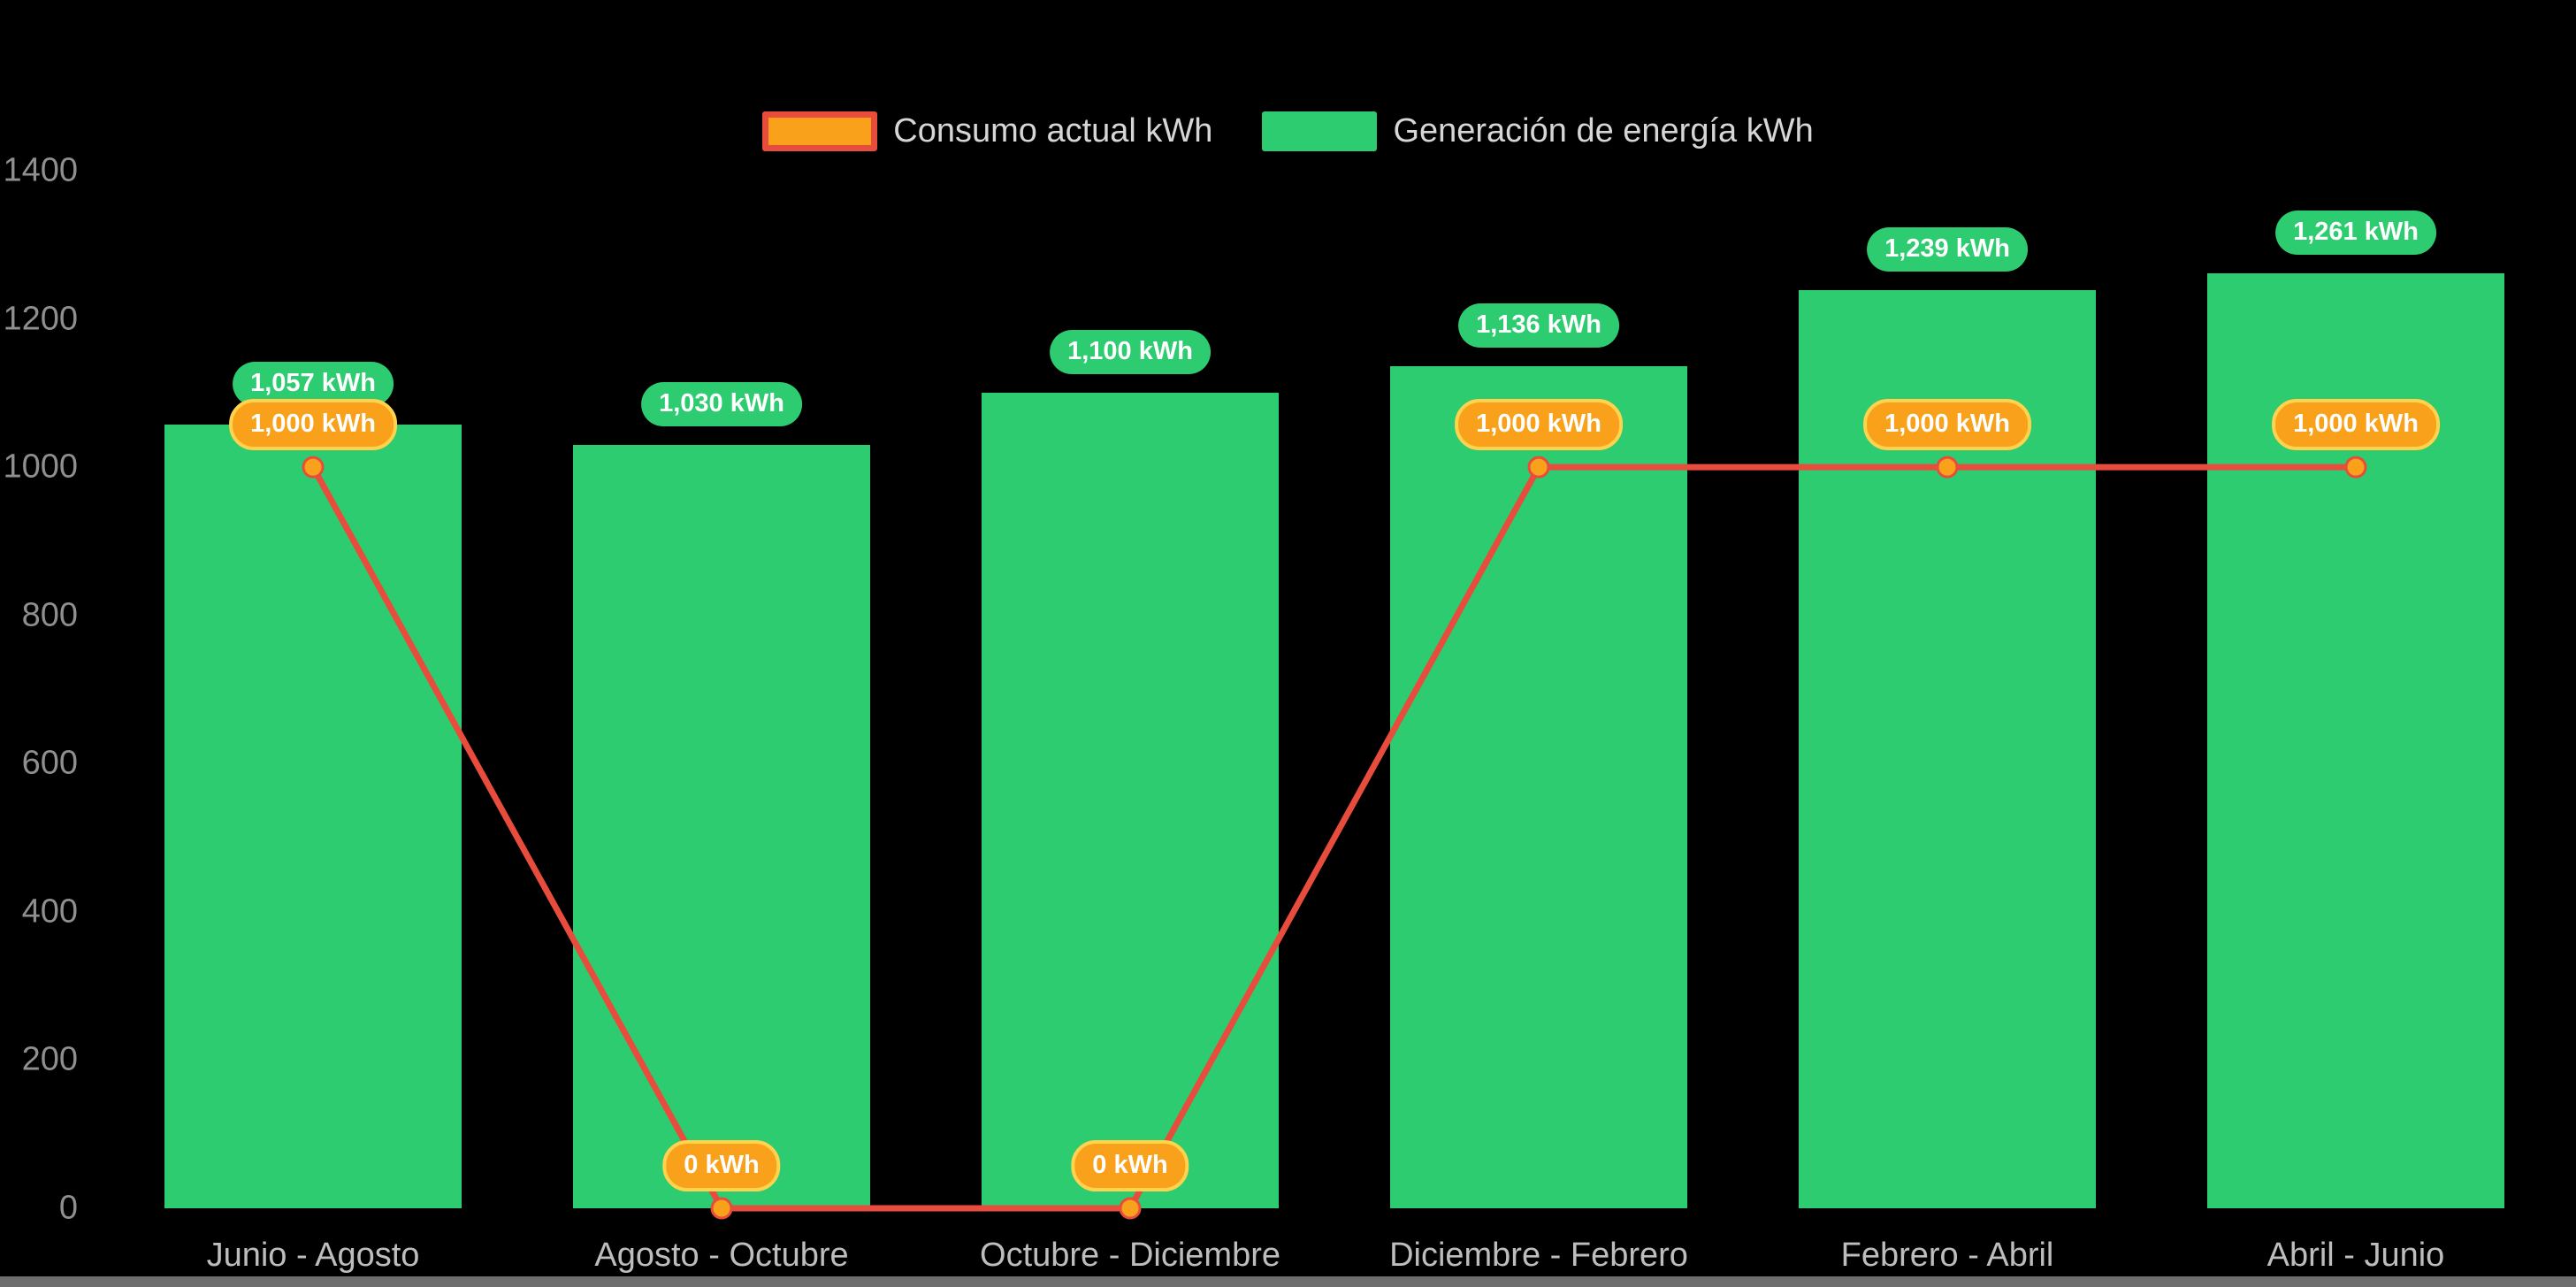  I want to click on y-axis-tick: 400, so click(50, 911).